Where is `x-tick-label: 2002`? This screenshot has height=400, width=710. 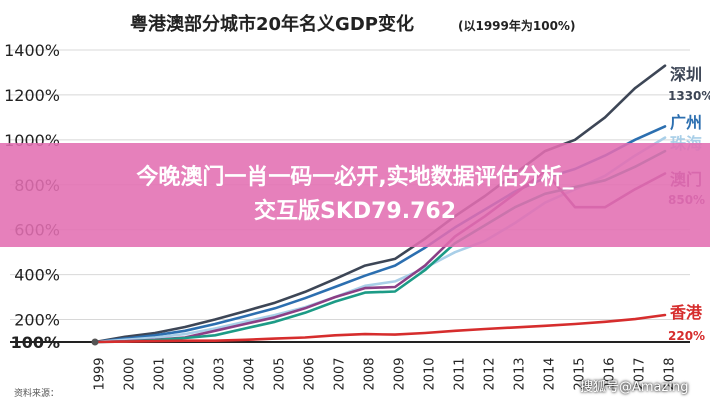 x-tick-label: 2002 is located at coordinates (190, 373).